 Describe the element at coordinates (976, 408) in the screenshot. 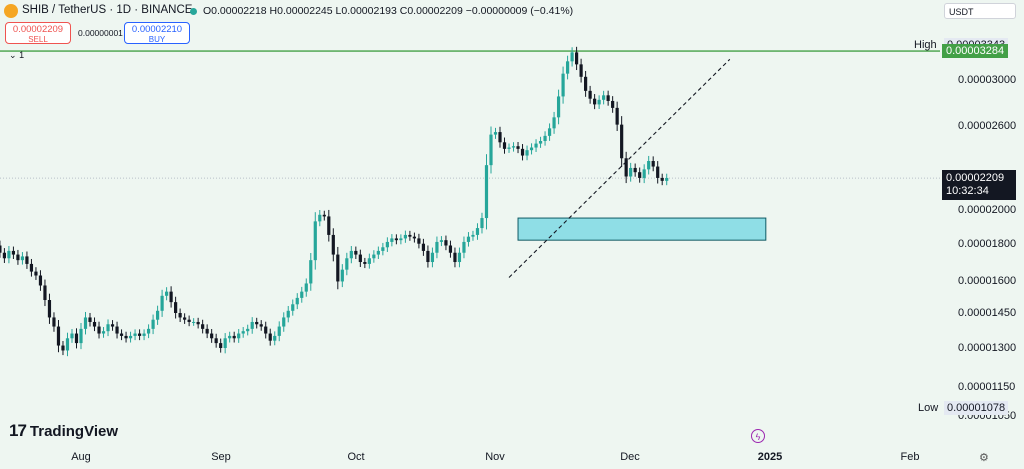

I see `low-value: 0.00001078` at that location.